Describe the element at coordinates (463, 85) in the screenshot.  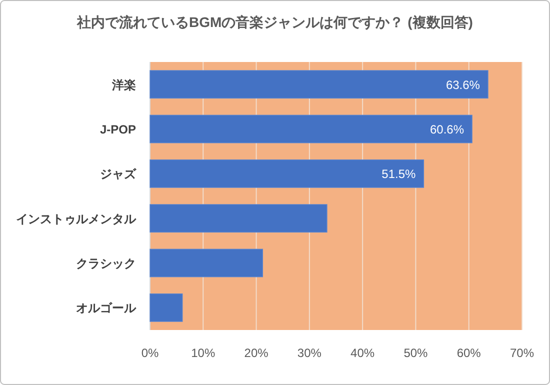
I see `data-label: 63.6%` at that location.